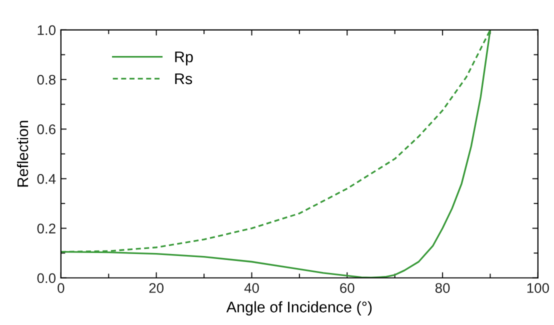 The image size is (554, 325). Describe the element at coordinates (46, 278) in the screenshot. I see `y-tick-label: 0.0` at that location.